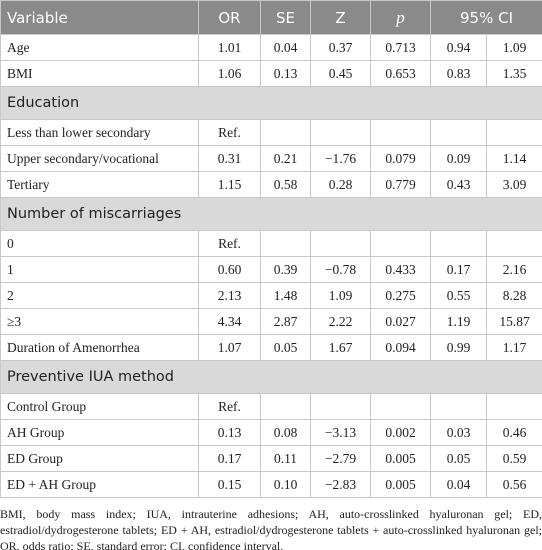 The image size is (542, 550). I want to click on section-row: Preventive IUA method, so click(271, 377).